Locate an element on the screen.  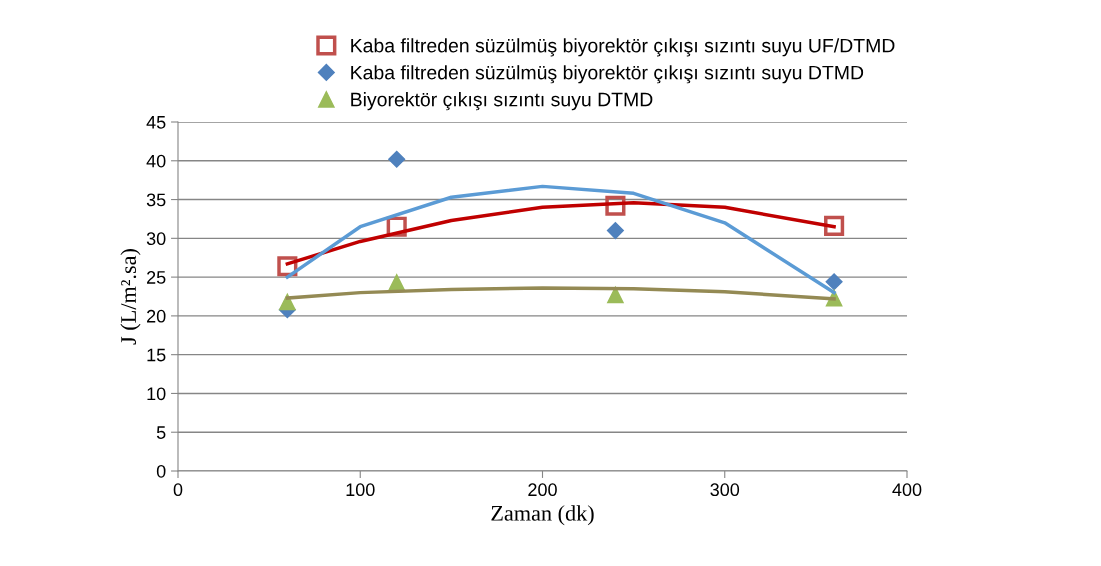
y-tick-label: 45 is located at coordinates (156, 122).